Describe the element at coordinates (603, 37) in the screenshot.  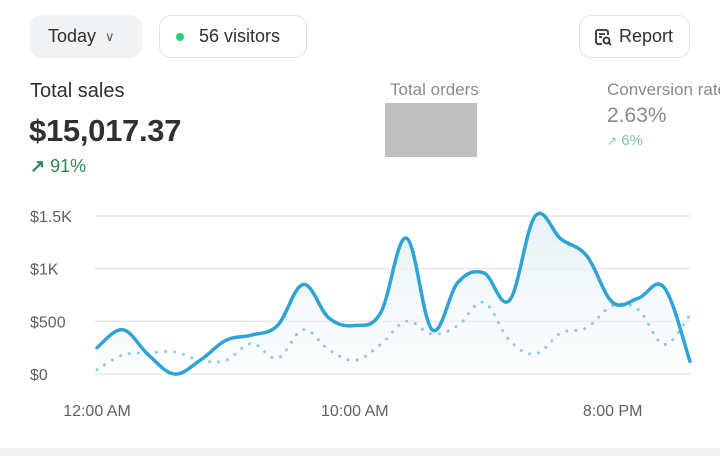
I see `report-search-icon` at that location.